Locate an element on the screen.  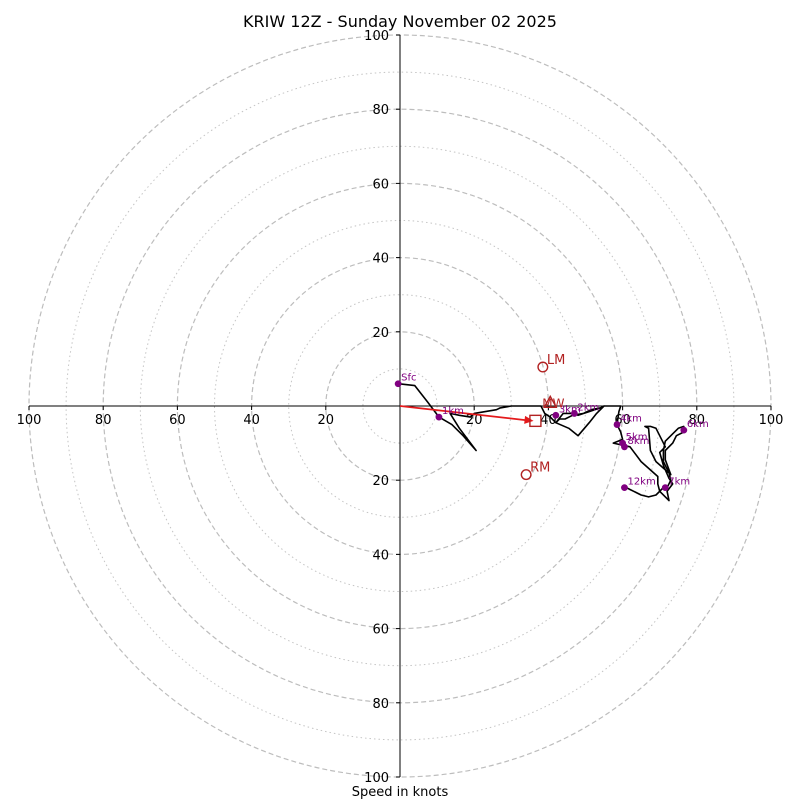
height-marker-label: 8km is located at coordinates (638, 441).